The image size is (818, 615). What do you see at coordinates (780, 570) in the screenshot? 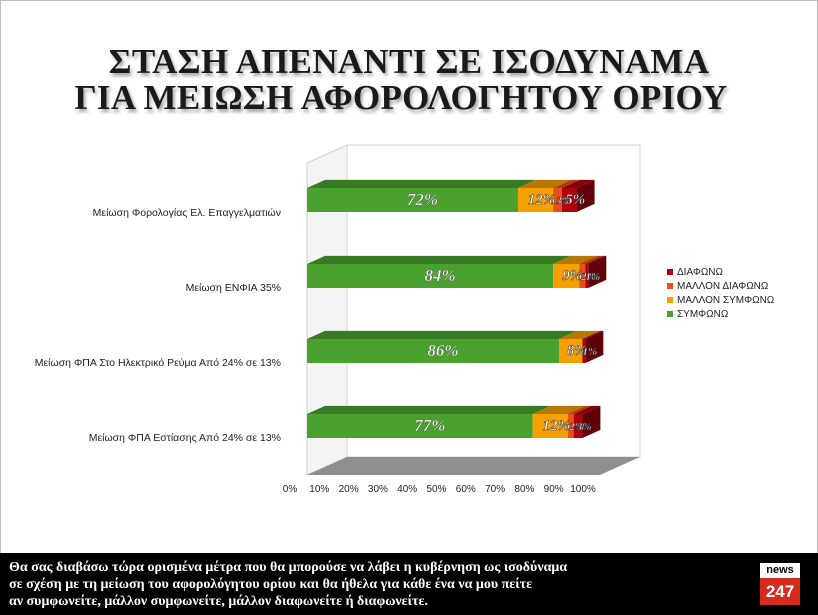
I see `logo-news-text: news` at bounding box center [780, 570].